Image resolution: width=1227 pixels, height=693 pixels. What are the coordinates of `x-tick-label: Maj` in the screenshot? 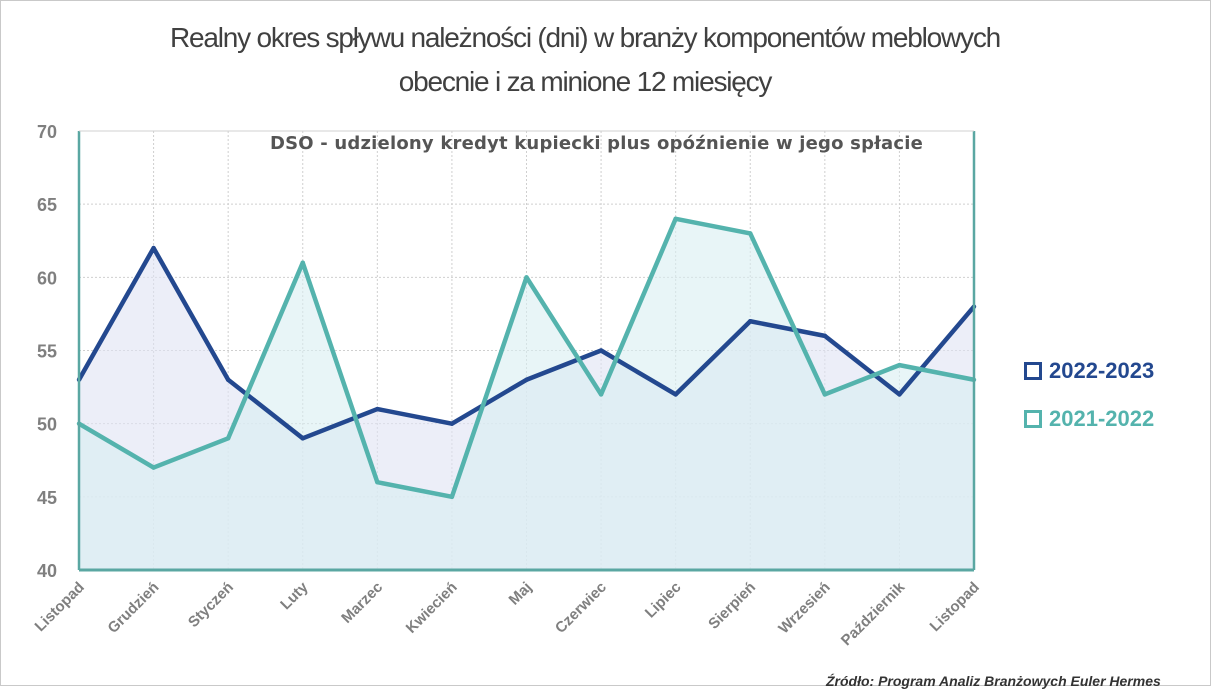 It's located at (521, 594).